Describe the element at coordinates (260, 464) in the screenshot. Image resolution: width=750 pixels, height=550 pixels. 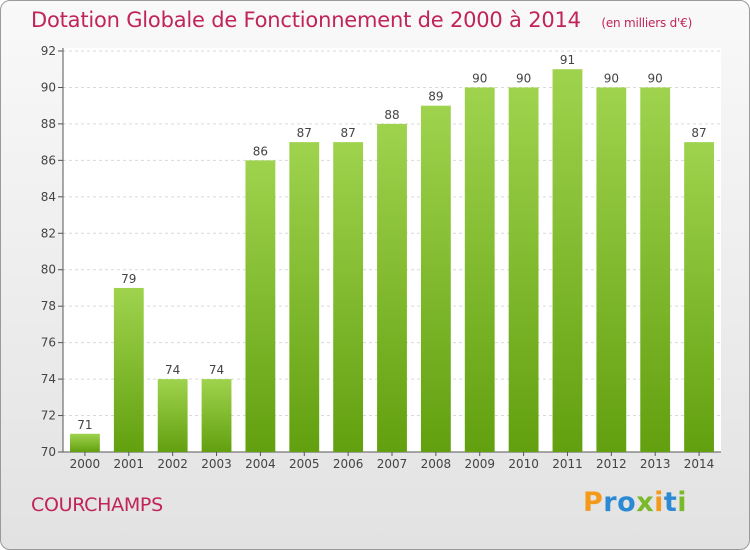
I see `x-tick-label: 2004` at that location.